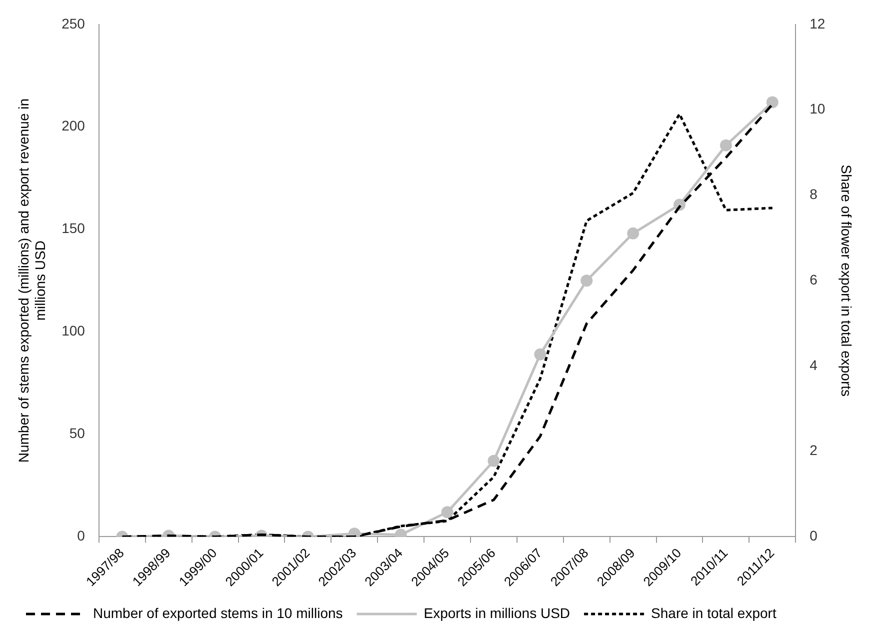  Describe the element at coordinates (77, 433) in the screenshot. I see `y-tick-label: 50` at that location.